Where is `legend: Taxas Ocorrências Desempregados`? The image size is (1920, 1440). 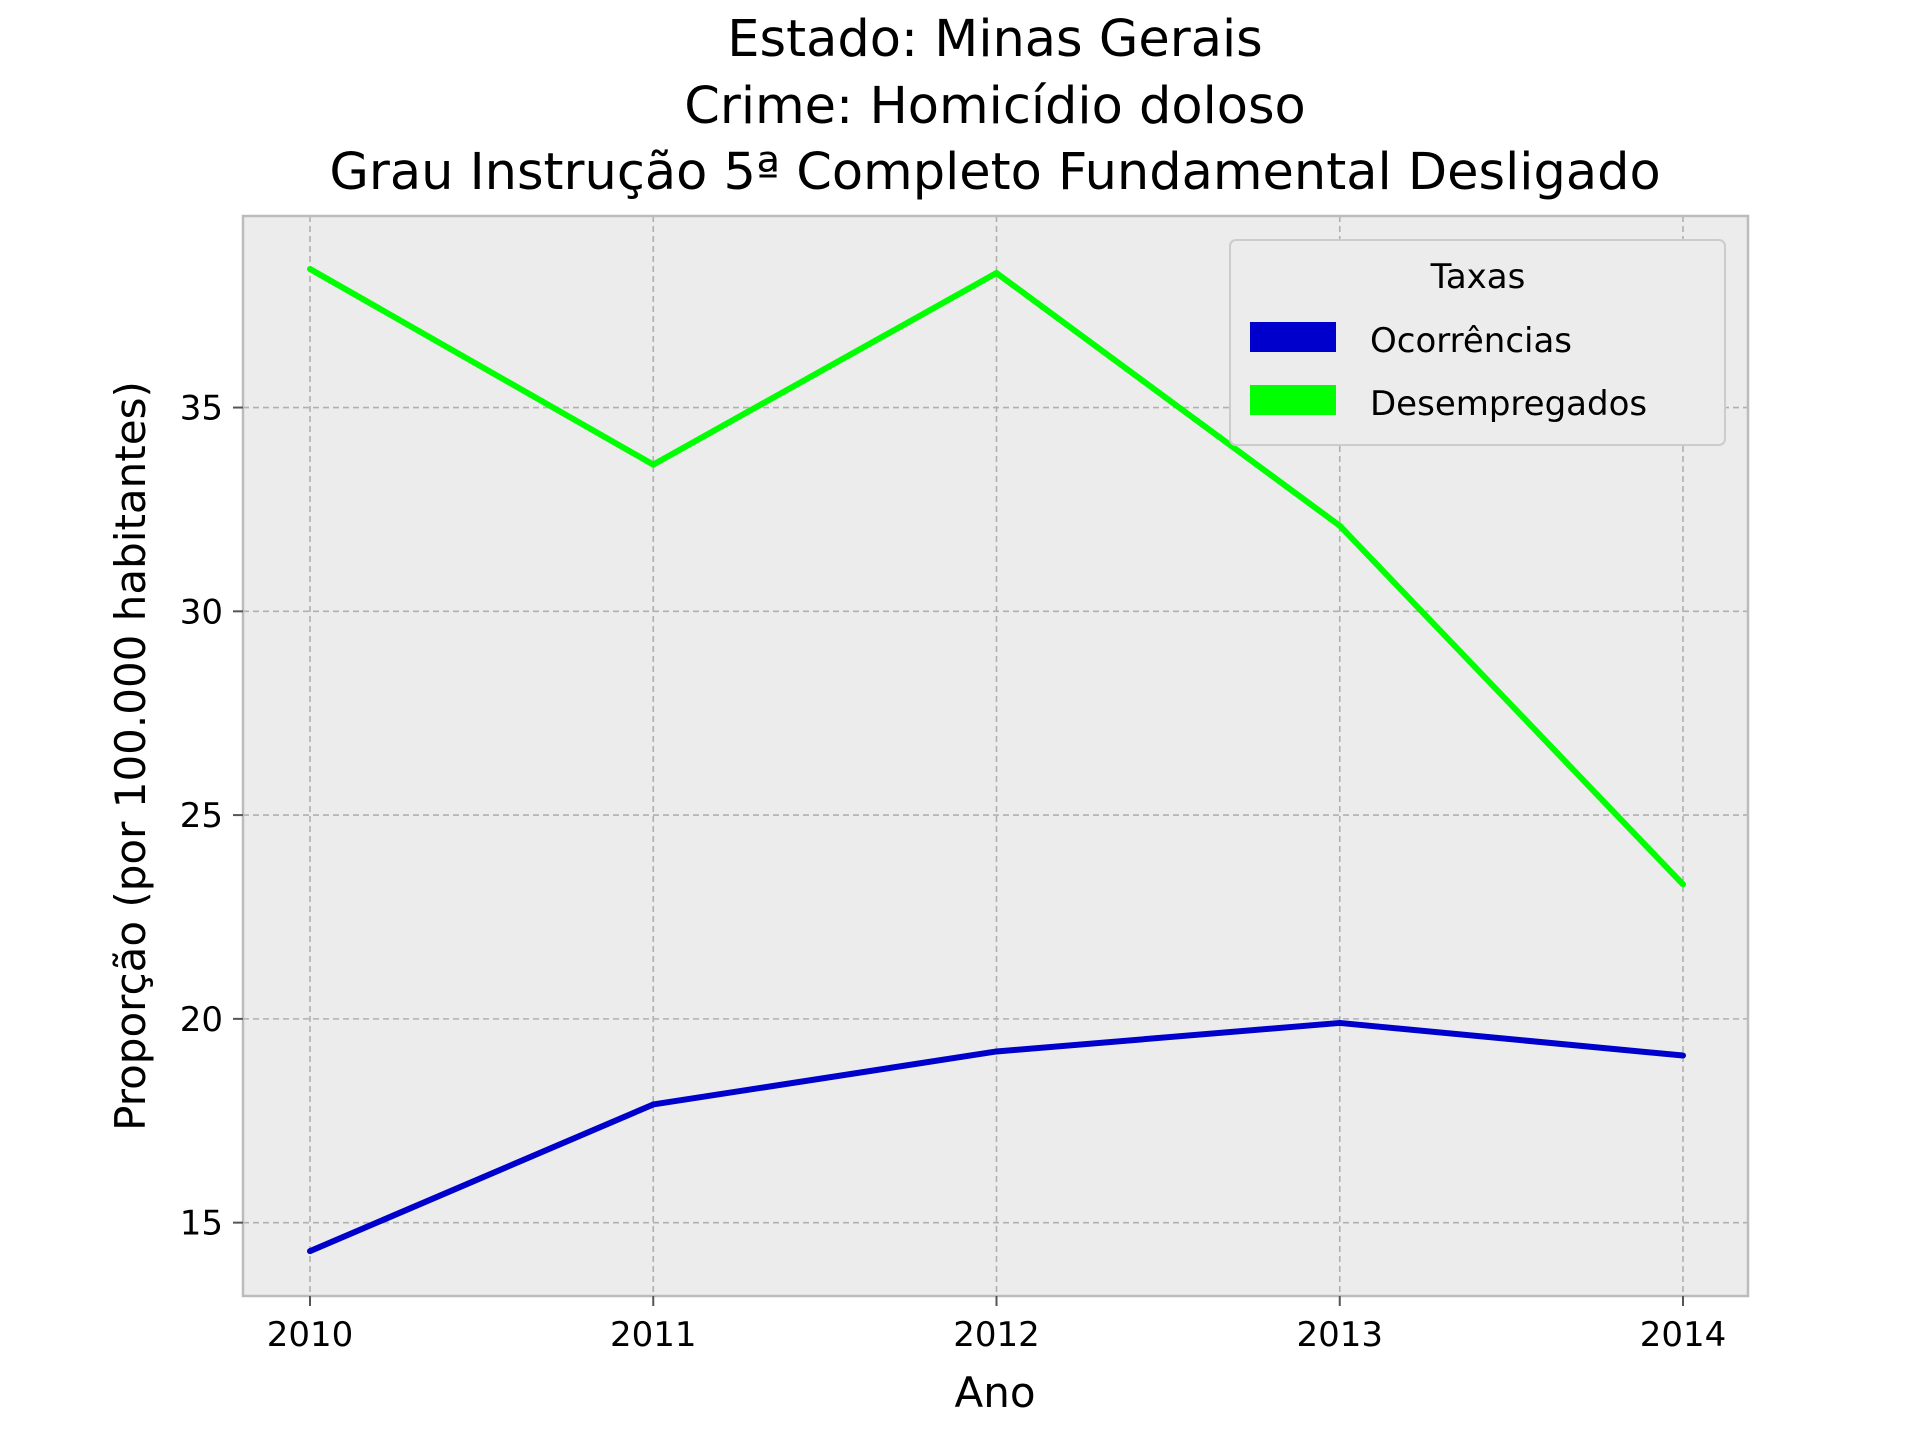 legend: Taxas Ocorrências Desempregados is located at coordinates (1477, 342).